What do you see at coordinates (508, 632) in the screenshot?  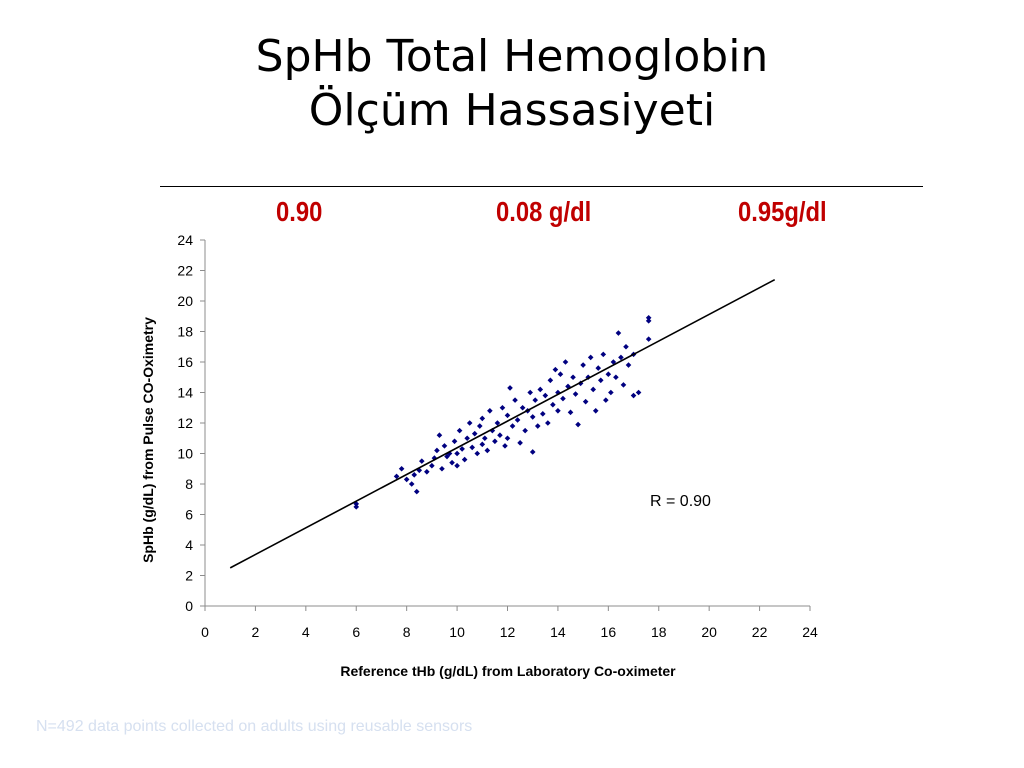 I see `x-tick-label: 12` at bounding box center [508, 632].